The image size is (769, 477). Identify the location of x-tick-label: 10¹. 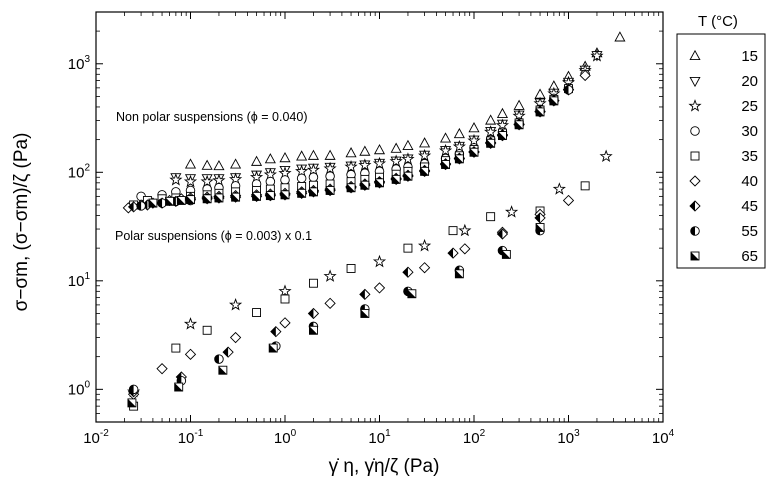
(379, 437).